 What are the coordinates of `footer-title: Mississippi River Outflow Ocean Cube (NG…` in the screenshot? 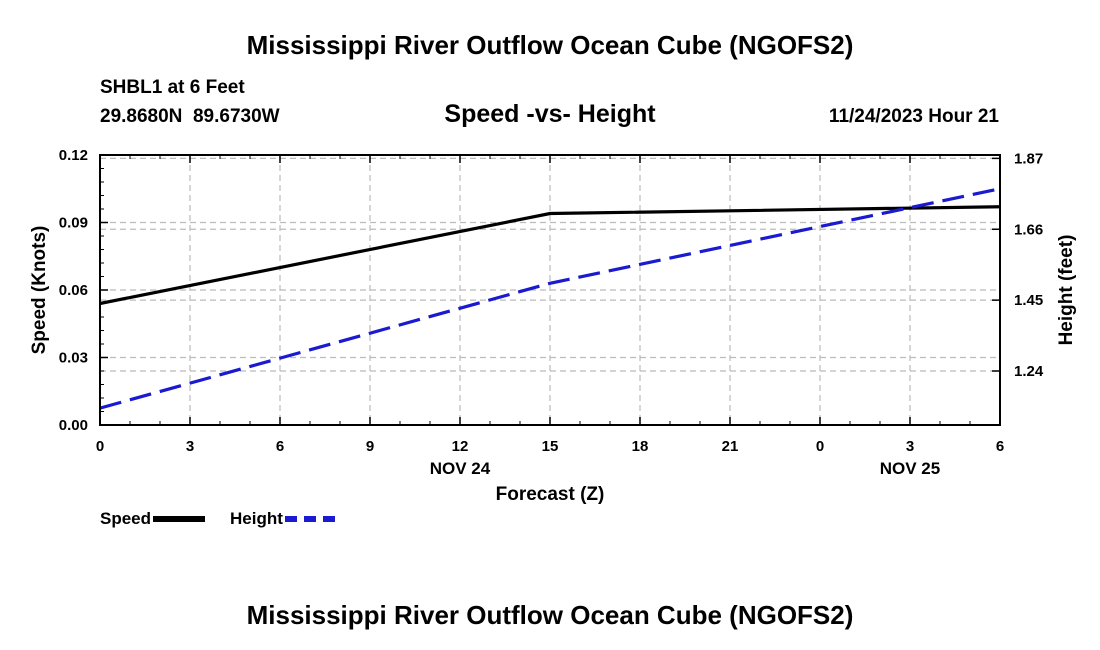 It's located at (550, 615).